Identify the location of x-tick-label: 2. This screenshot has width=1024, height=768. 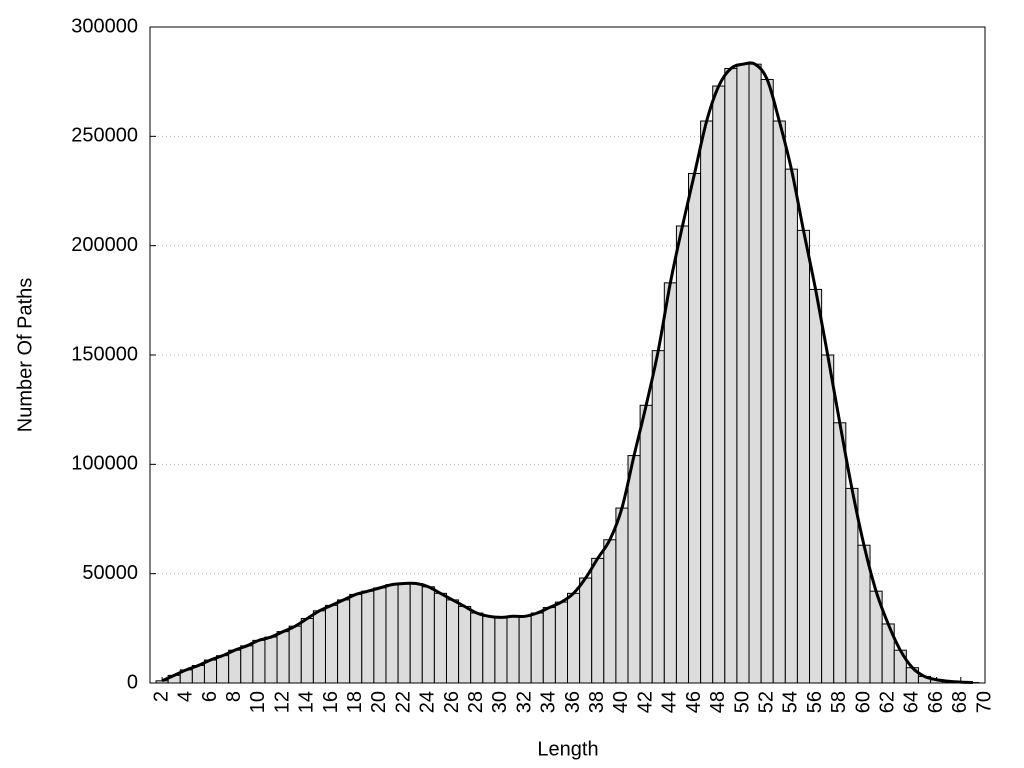
(161, 696).